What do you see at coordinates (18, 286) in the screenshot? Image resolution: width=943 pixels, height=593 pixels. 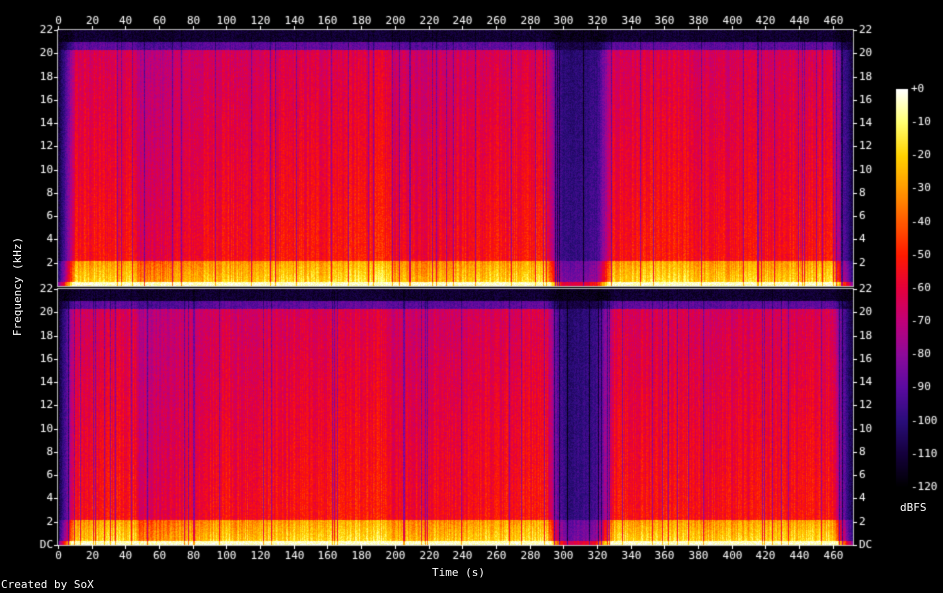 I see `y-axis-label: Frequency (kHz)` at bounding box center [18, 286].